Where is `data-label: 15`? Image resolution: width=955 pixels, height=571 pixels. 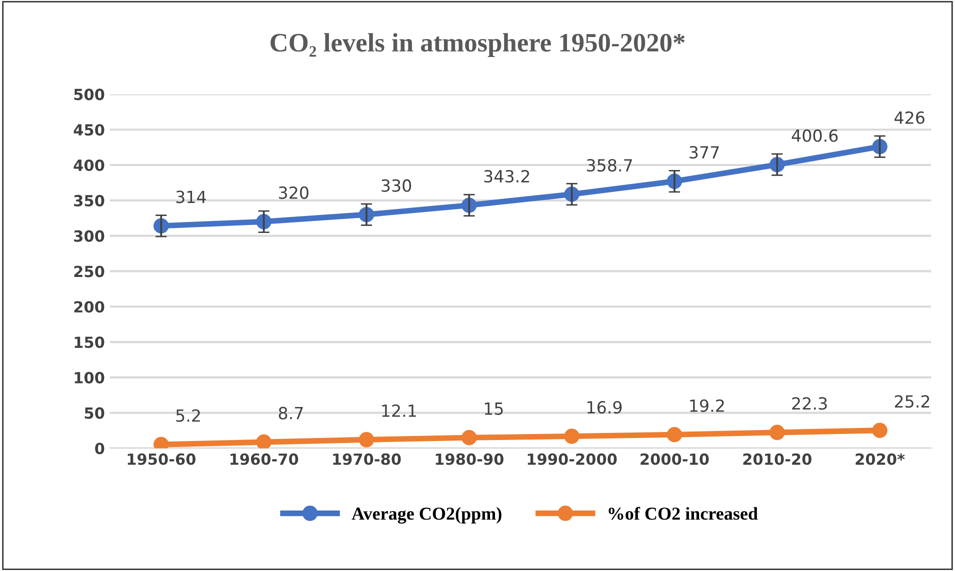
data-label: 15 is located at coordinates (493, 408).